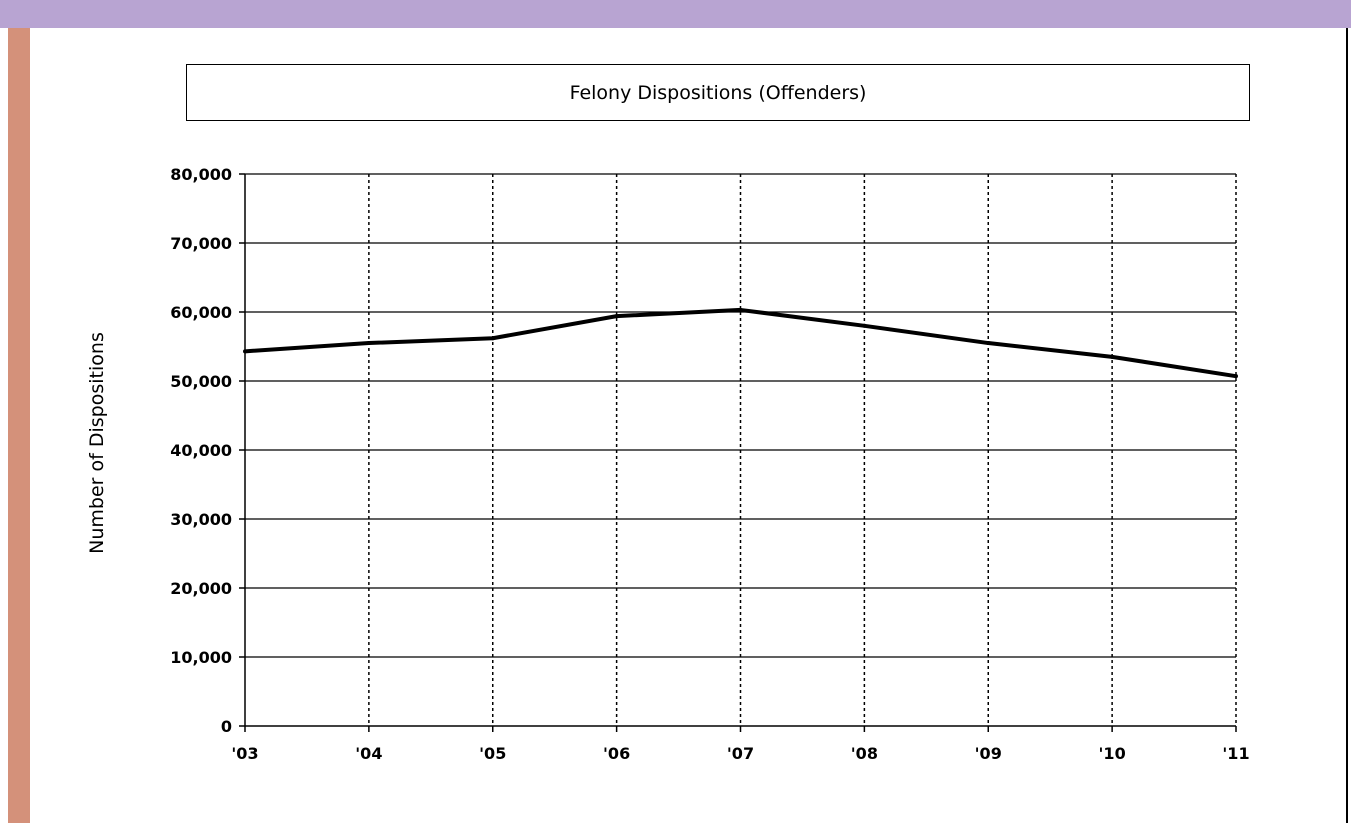 This screenshot has width=1351, height=823. What do you see at coordinates (201, 519) in the screenshot?
I see `y-tick-label: 30,000` at bounding box center [201, 519].